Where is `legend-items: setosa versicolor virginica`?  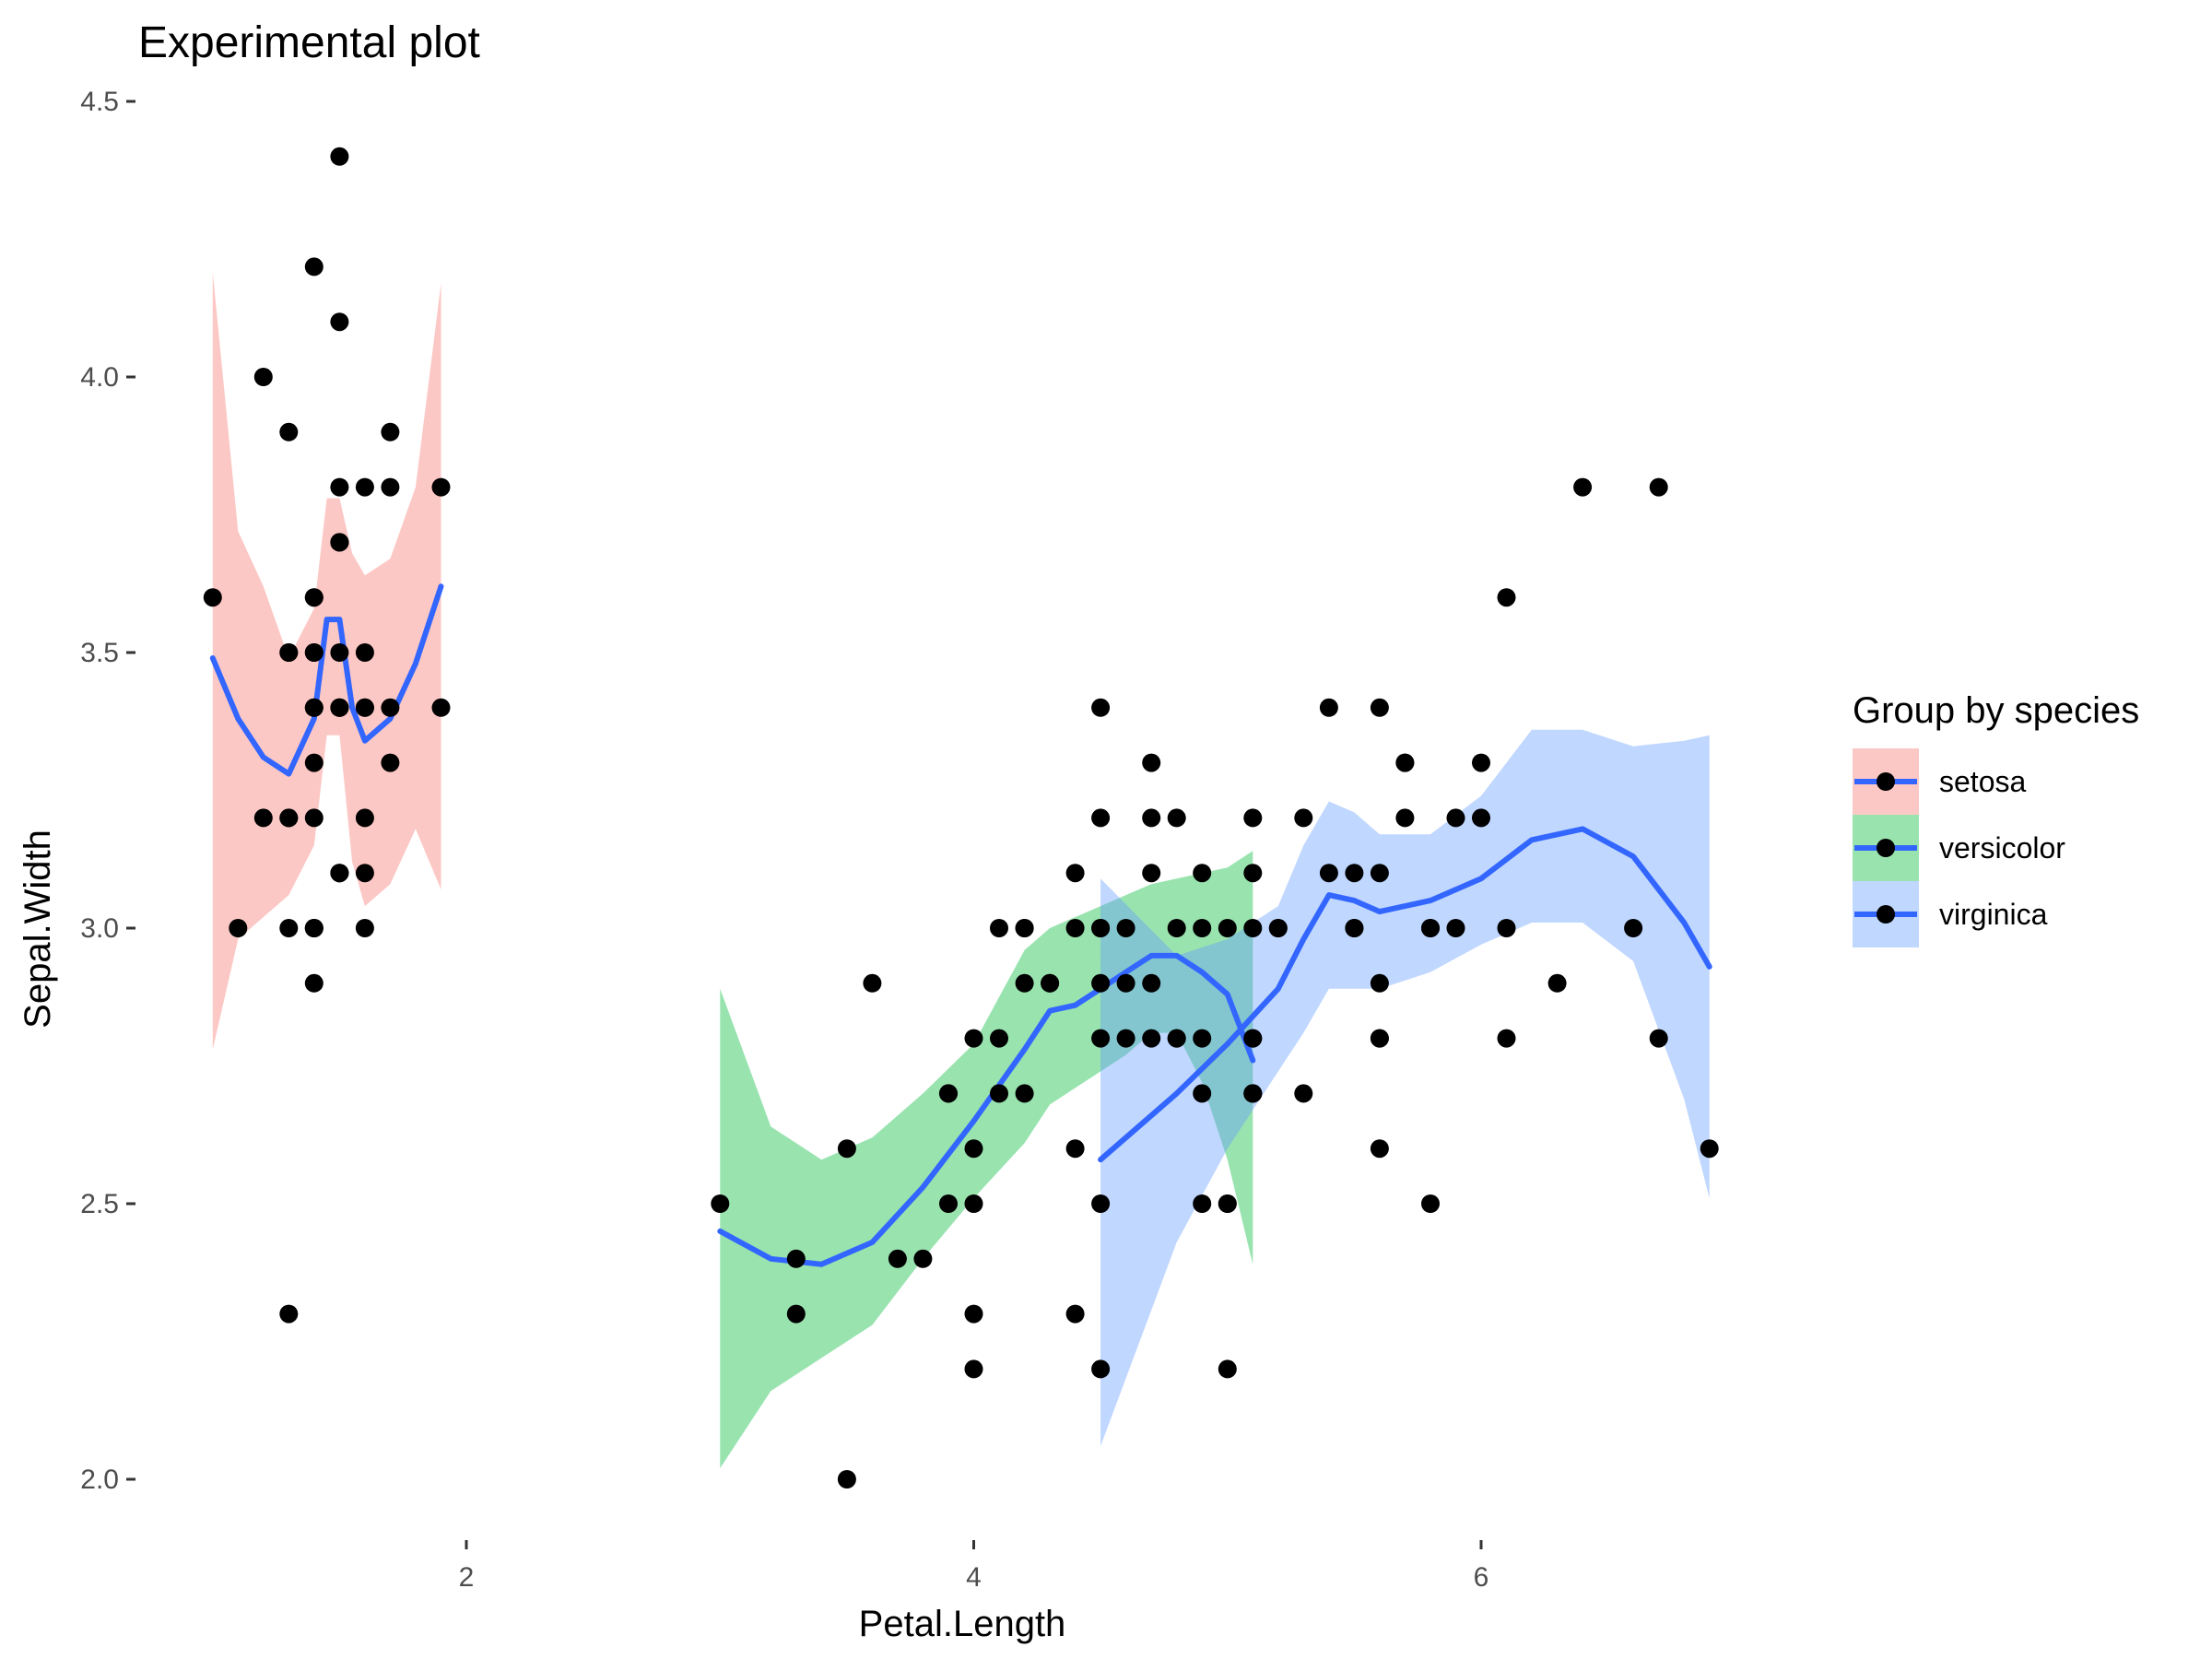
legend-items: setosa versicolor virginica is located at coordinates (1959, 847).